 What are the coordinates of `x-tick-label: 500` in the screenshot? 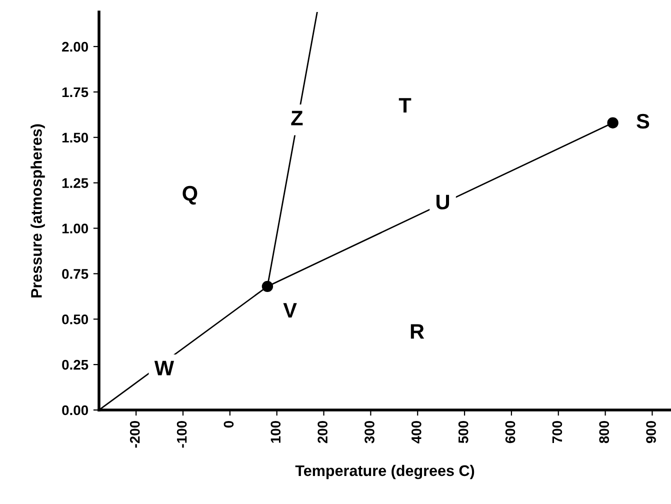 It's located at (463, 432).